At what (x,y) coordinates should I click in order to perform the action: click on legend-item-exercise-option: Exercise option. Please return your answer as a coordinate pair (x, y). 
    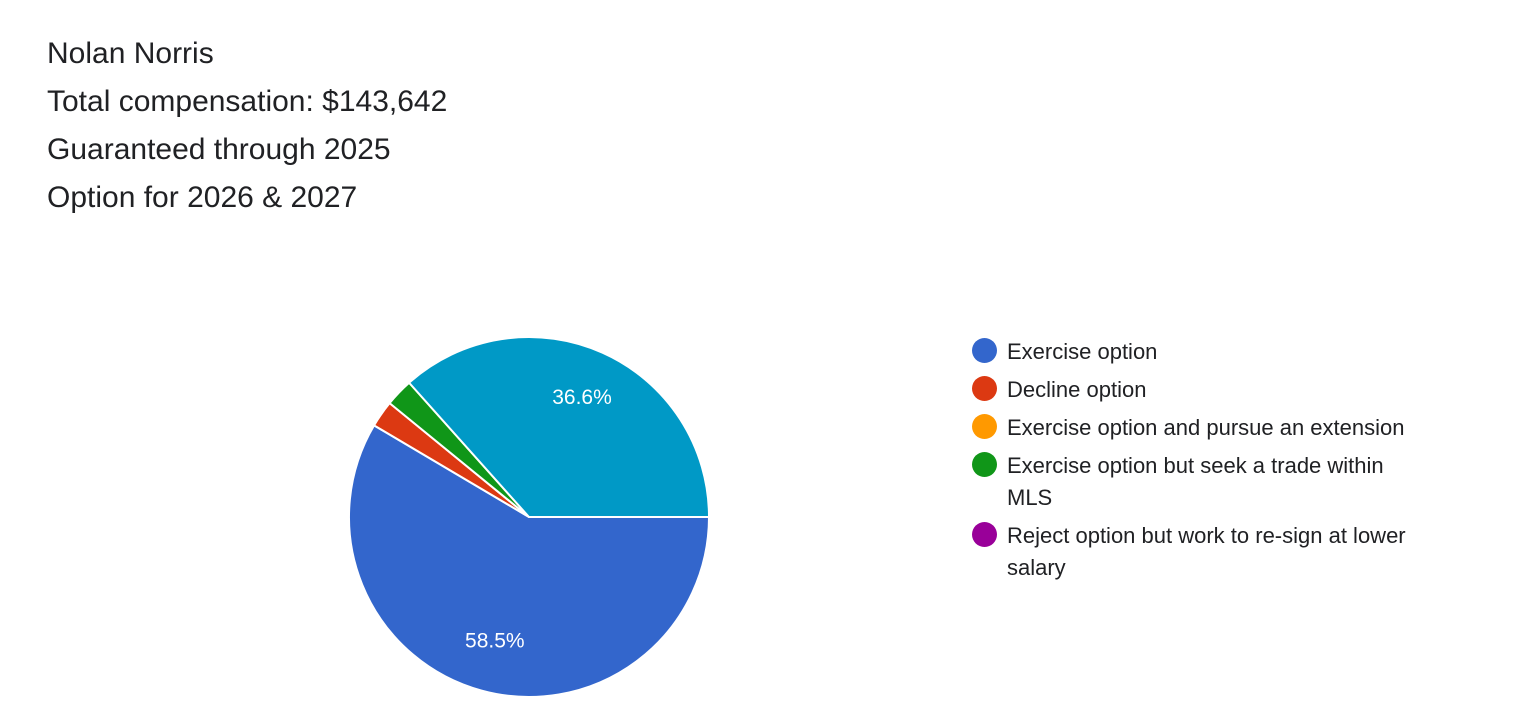
    Looking at the image, I should click on (1202, 352).